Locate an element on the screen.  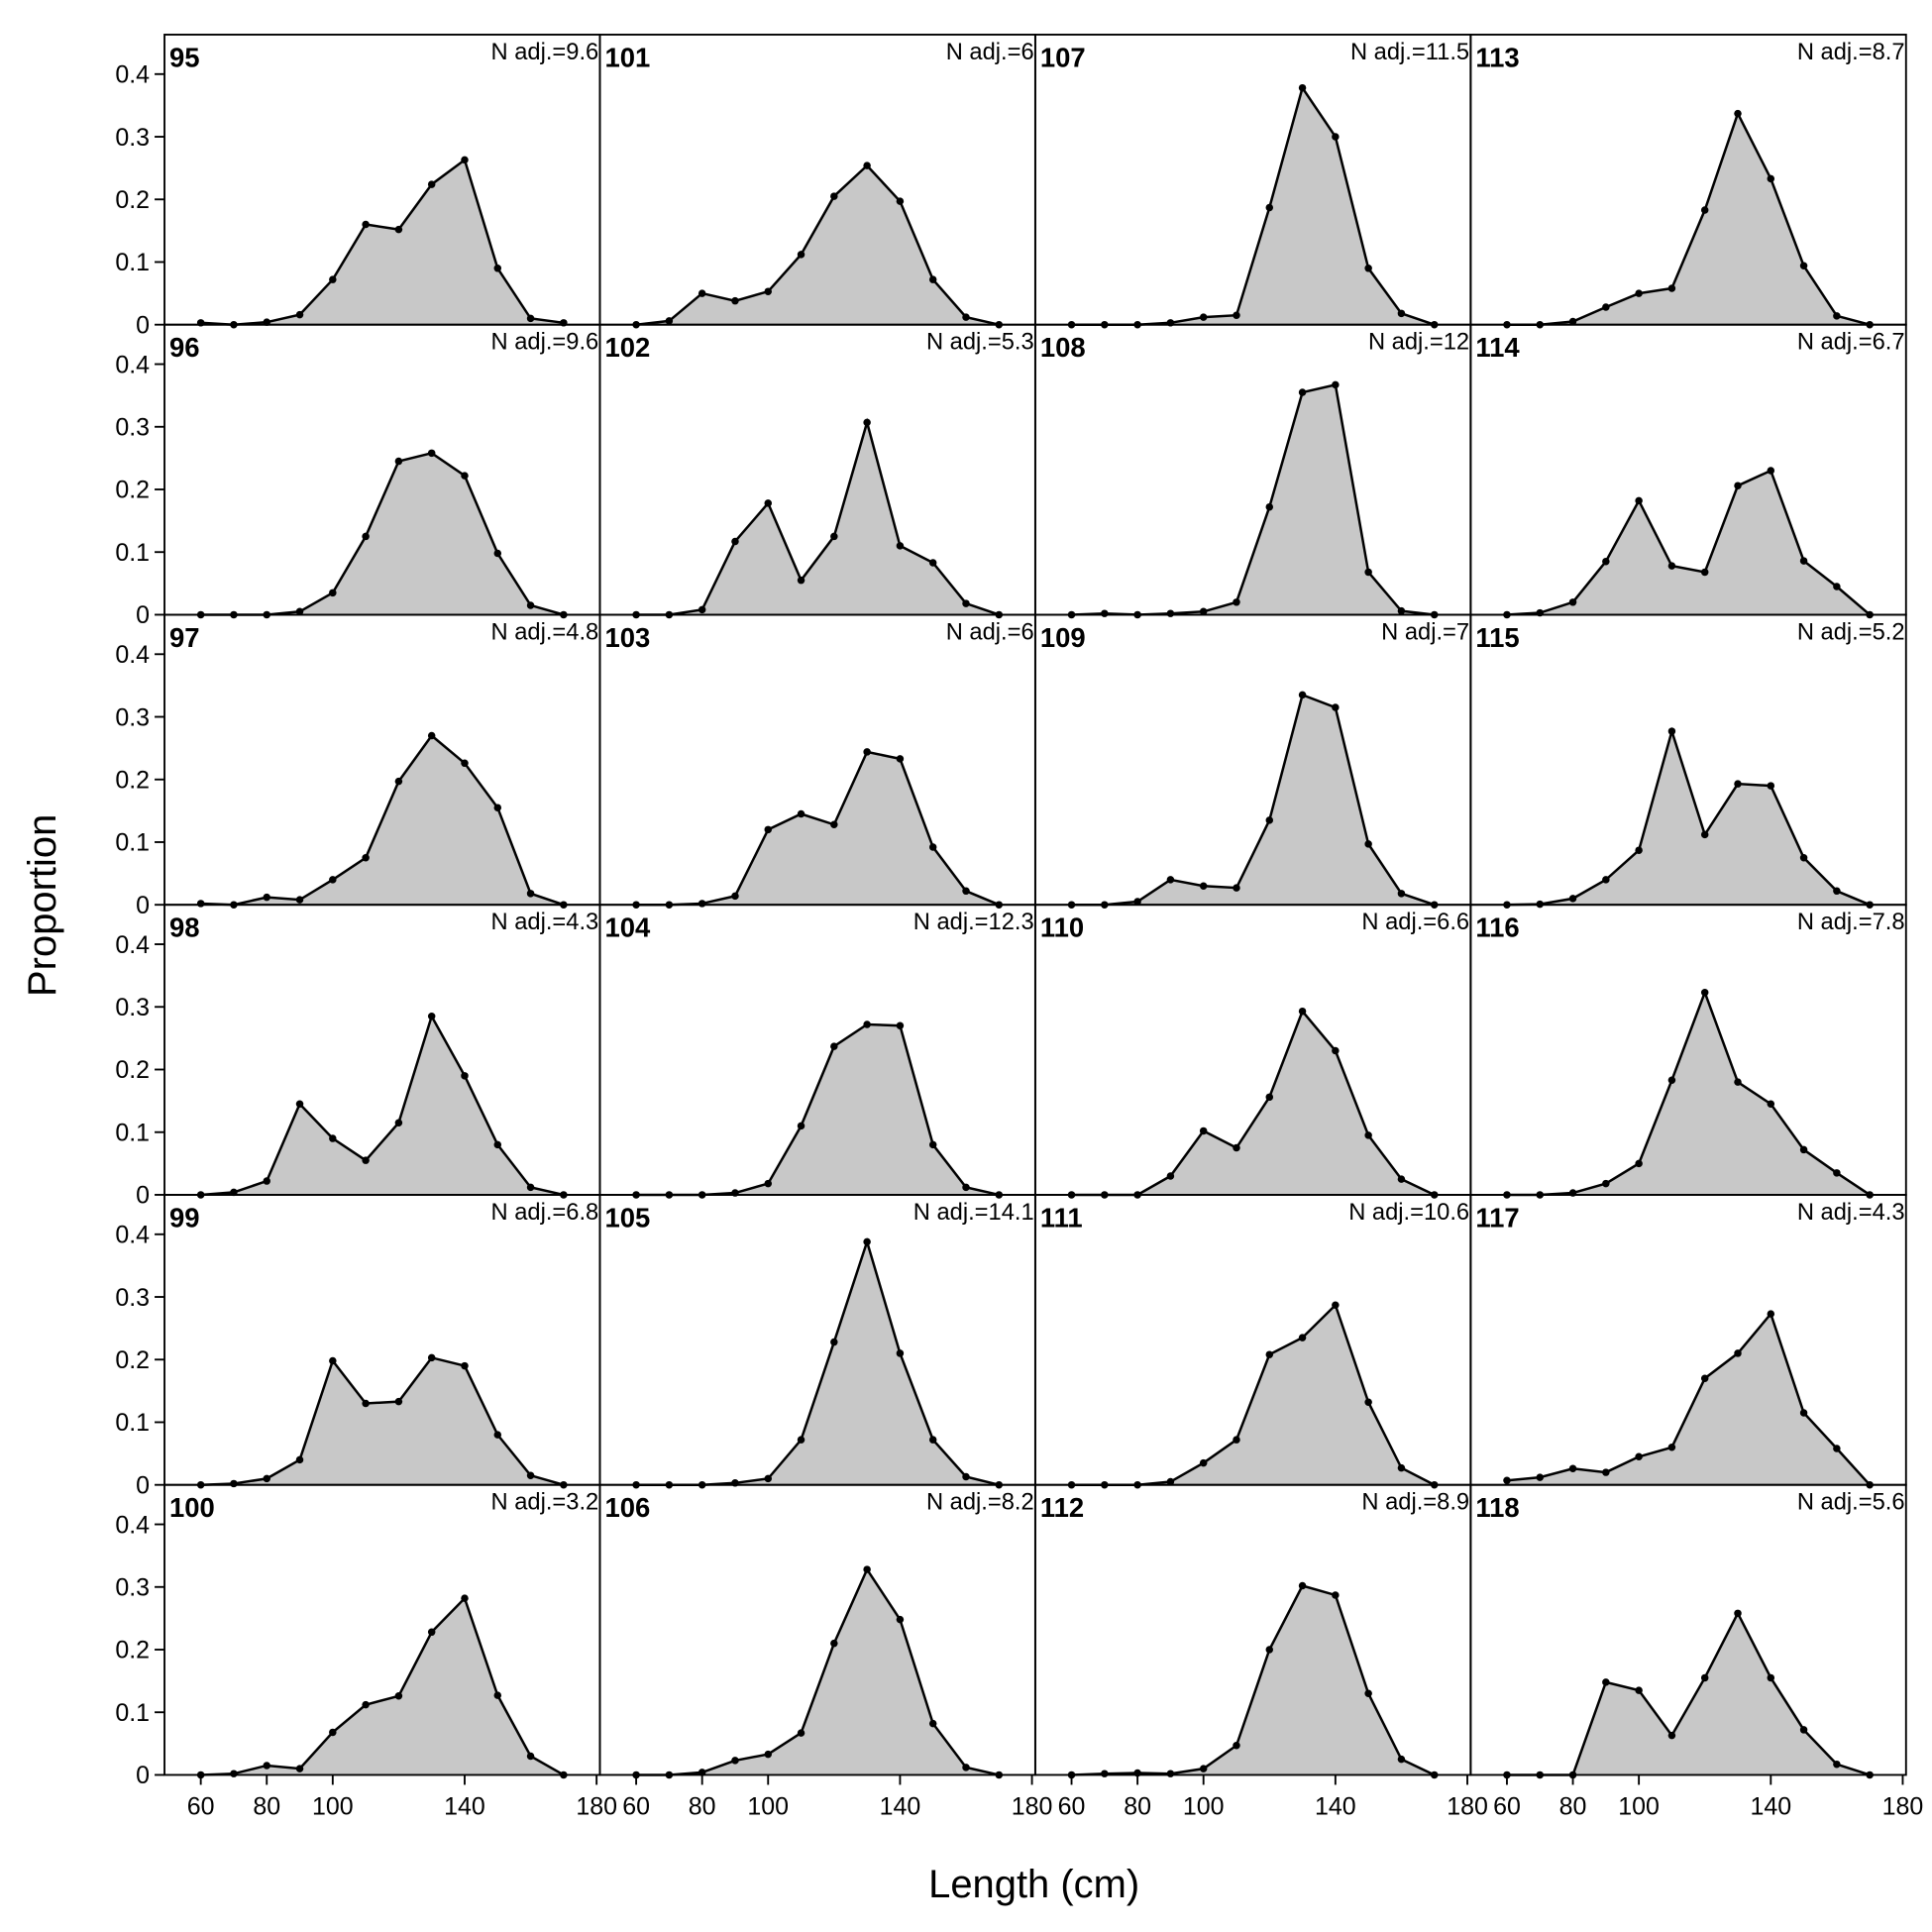
panel-title: 118 is located at coordinates (1497, 1508).